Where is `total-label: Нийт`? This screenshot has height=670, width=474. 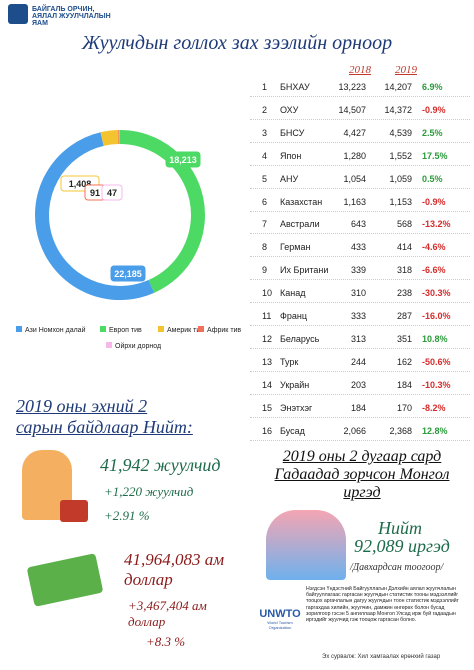 total-label: Нийт is located at coordinates (400, 528).